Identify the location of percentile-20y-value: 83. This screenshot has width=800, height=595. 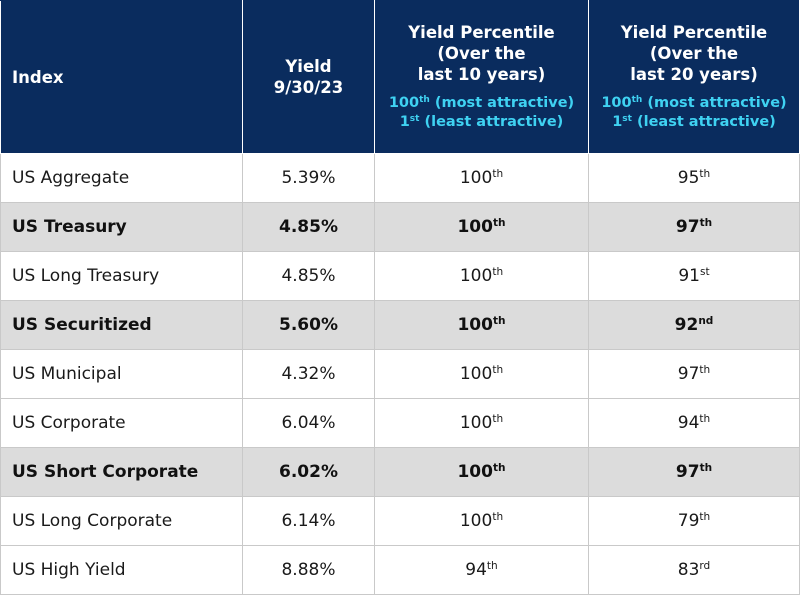
(688, 570).